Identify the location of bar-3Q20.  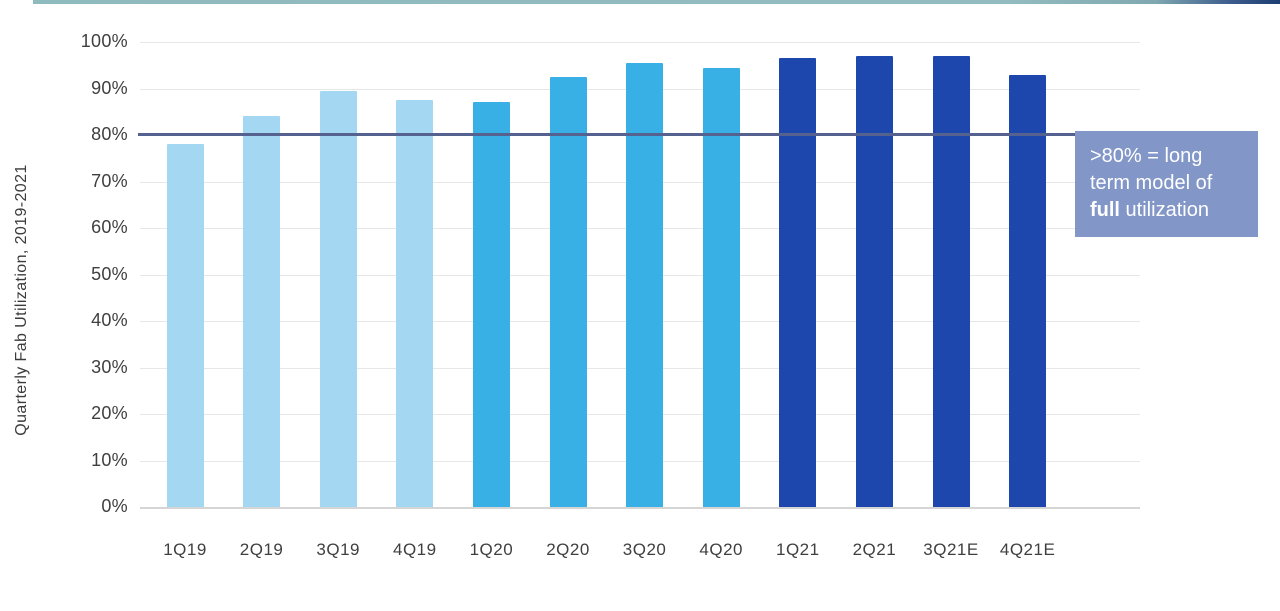
(645, 284).